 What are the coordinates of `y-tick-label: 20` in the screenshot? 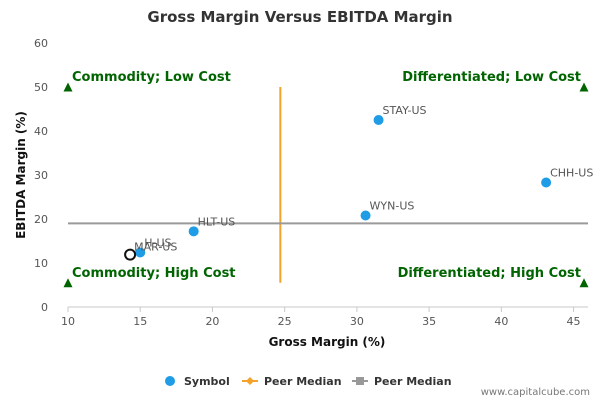 It's located at (41, 219).